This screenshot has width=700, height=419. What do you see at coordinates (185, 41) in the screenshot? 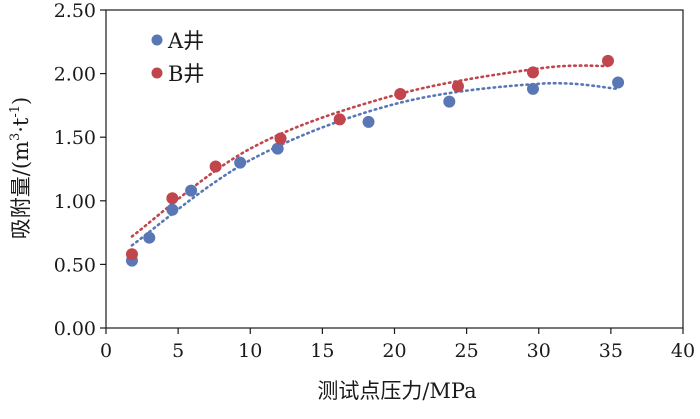
I see `legend-label-series-1: A井` at bounding box center [185, 41].